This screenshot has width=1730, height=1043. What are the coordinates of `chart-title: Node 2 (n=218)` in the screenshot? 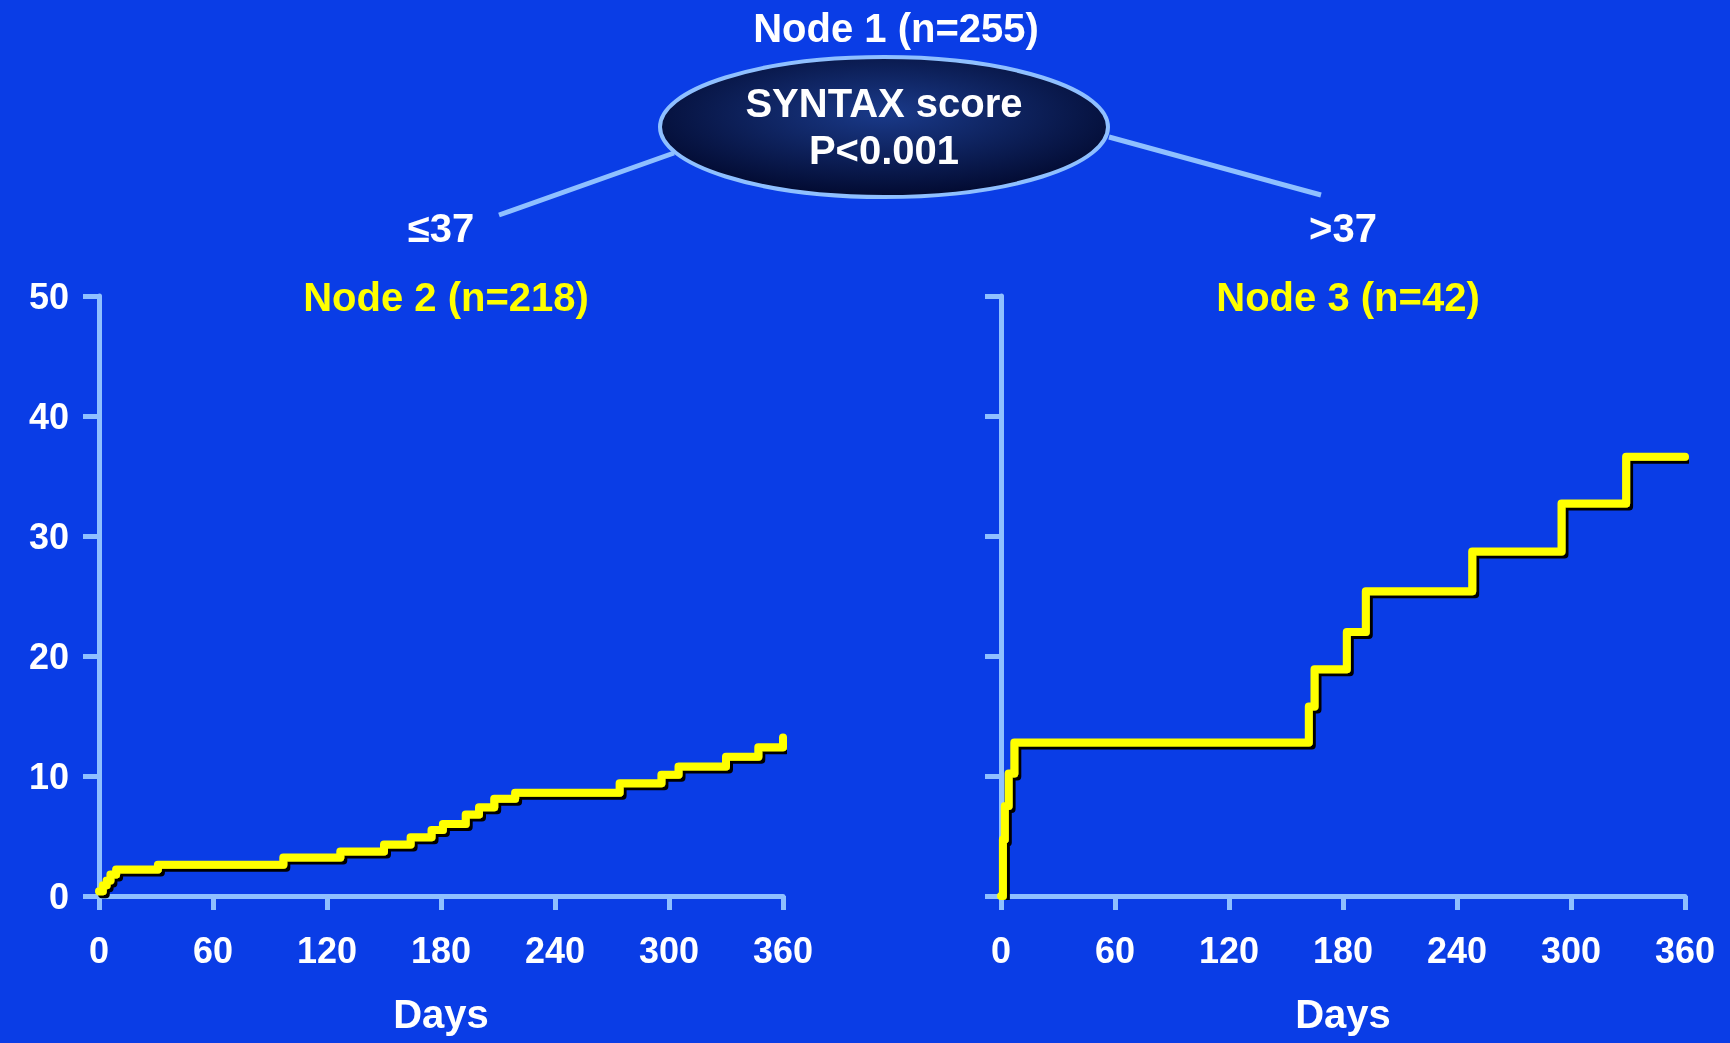 It's located at (446, 297).